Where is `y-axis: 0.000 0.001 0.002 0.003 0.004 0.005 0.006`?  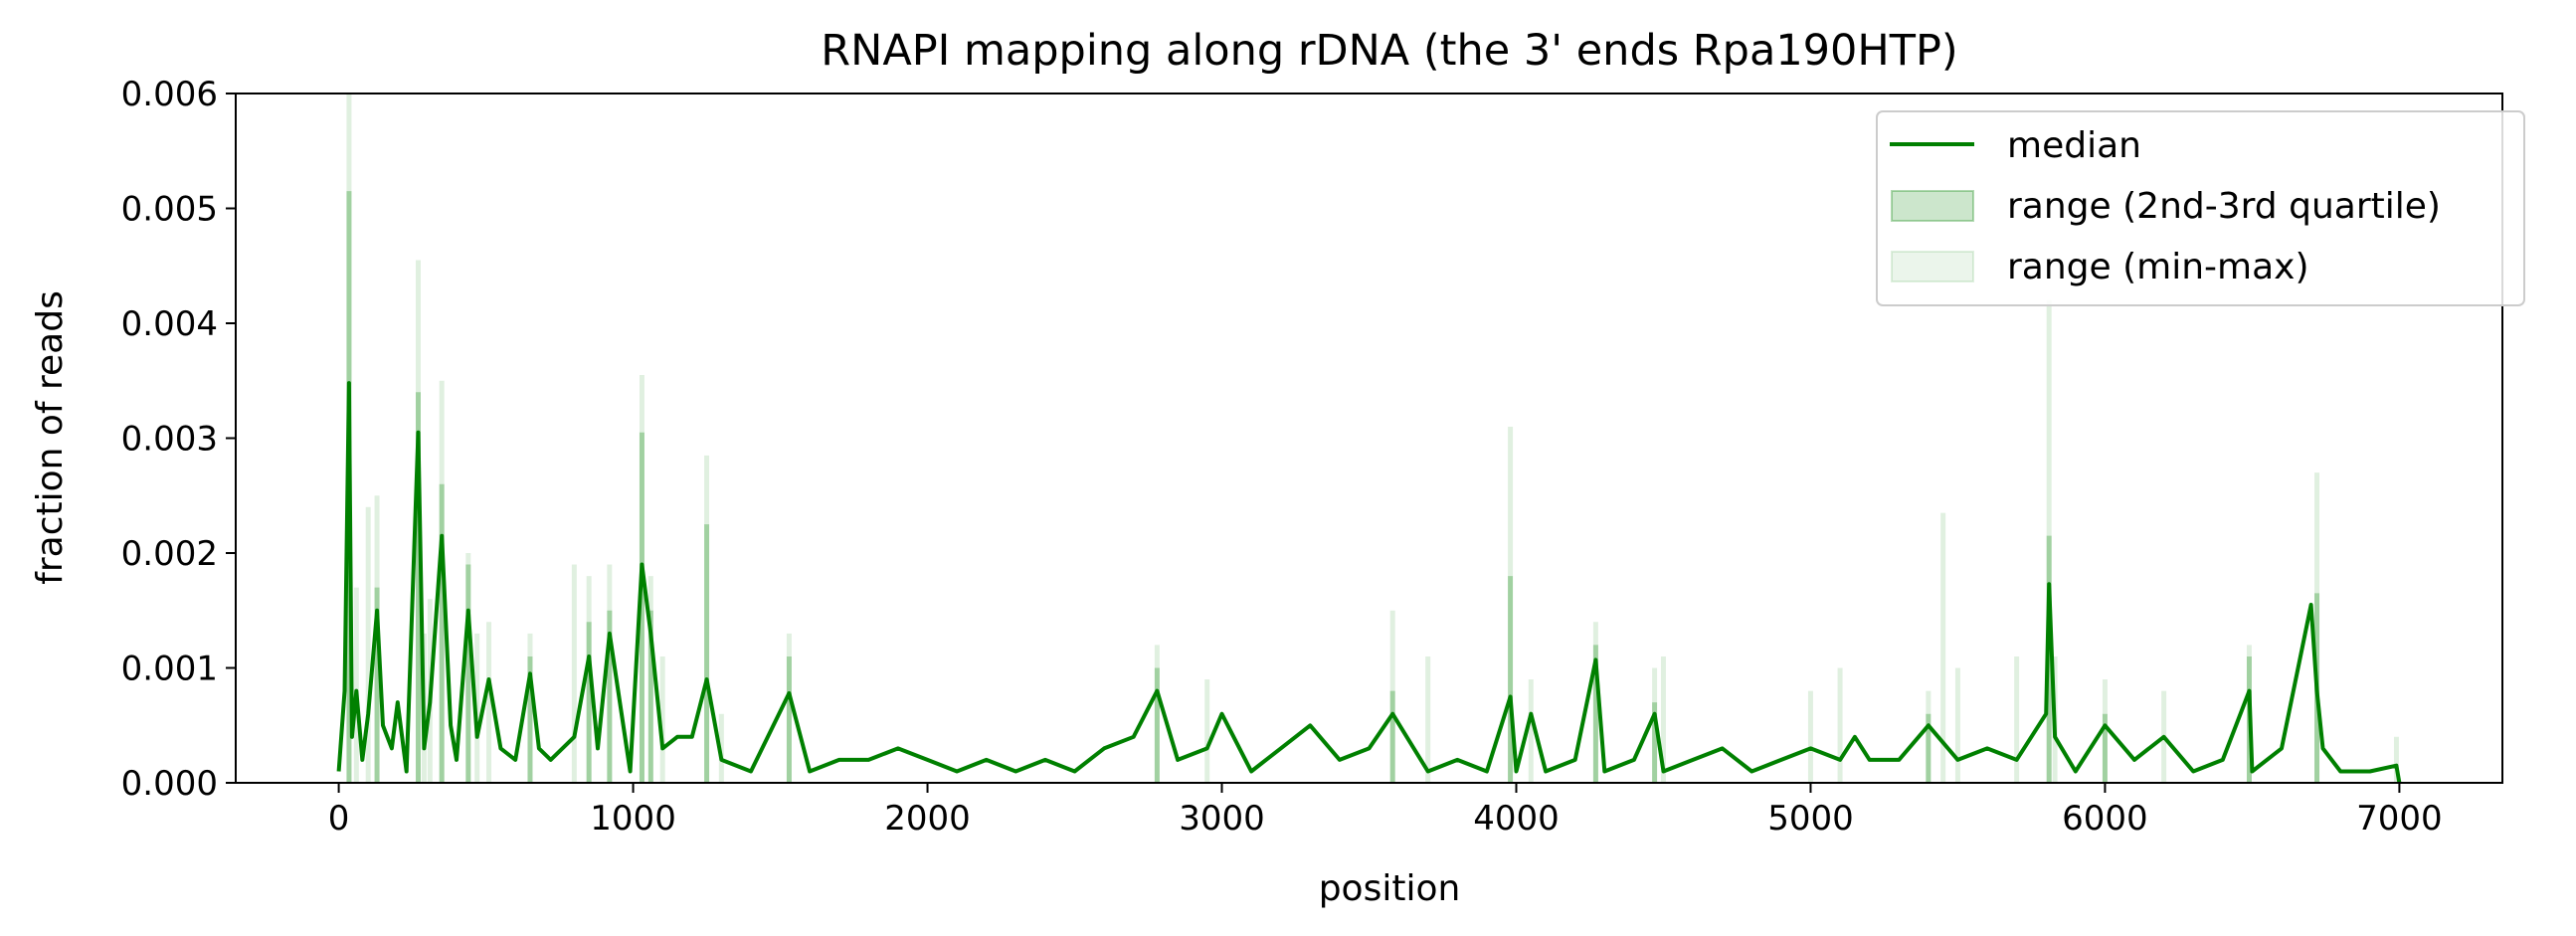 y-axis: 0.000 0.001 0.002 0.003 0.004 0.005 0.006 is located at coordinates (178, 439).